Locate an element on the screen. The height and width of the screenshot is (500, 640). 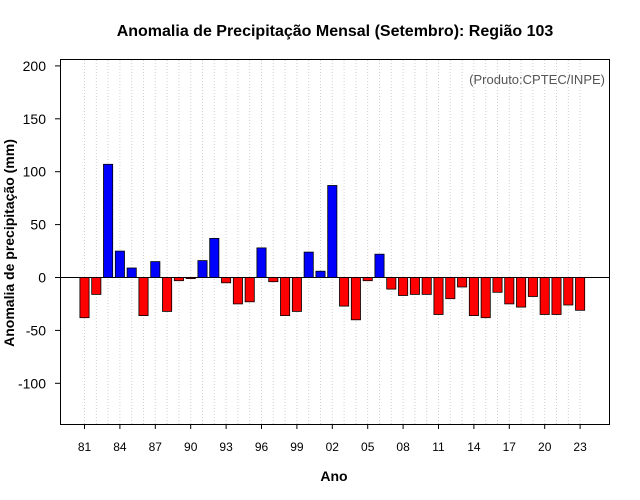
bar-2021 is located at coordinates (556, 296).